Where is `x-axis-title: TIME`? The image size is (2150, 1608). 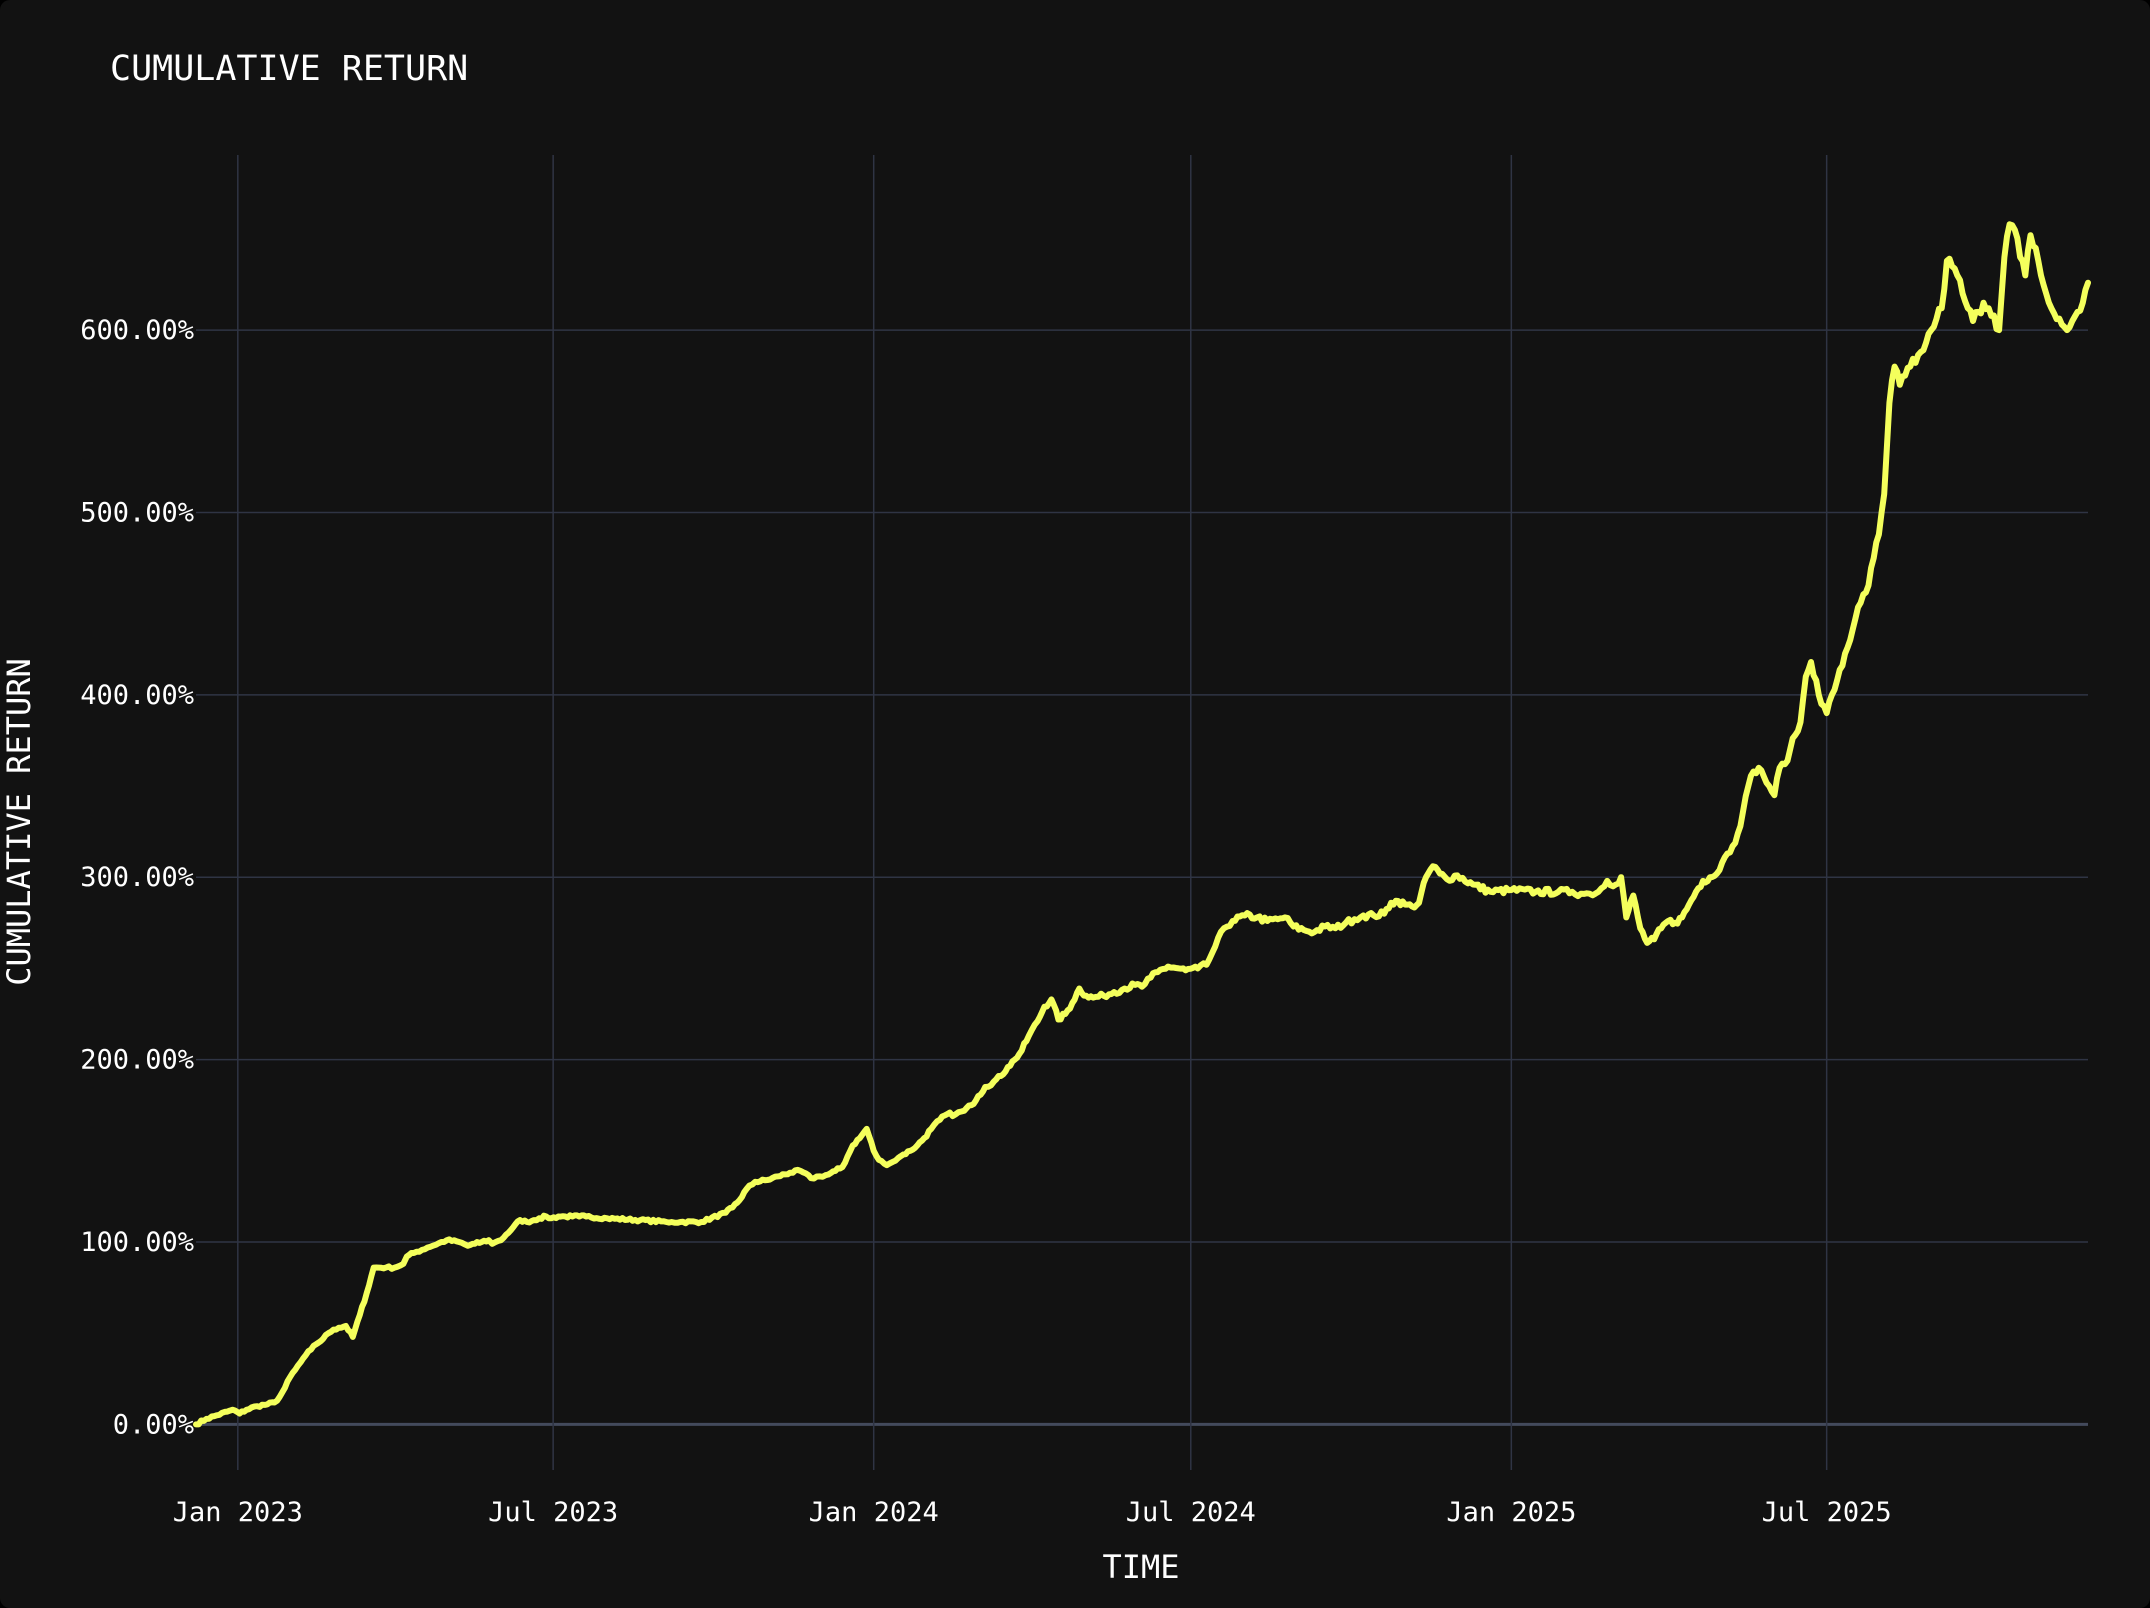 x-axis-title: TIME is located at coordinates (1140, 1567).